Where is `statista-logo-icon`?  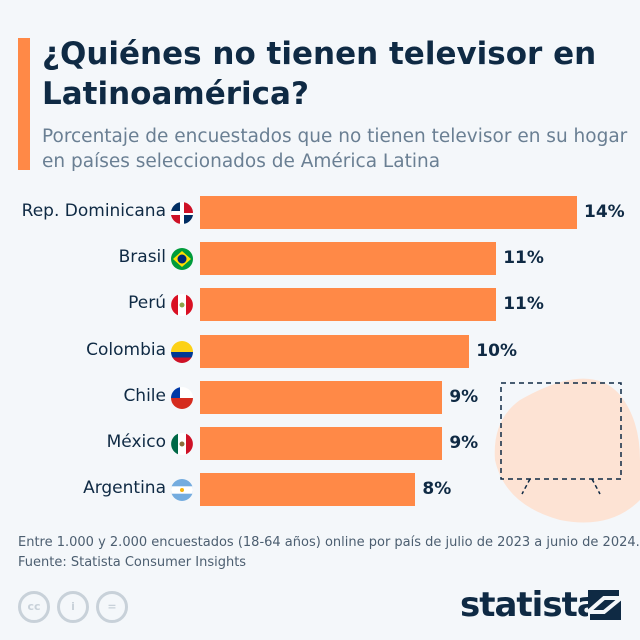 statista-logo-icon is located at coordinates (604, 605).